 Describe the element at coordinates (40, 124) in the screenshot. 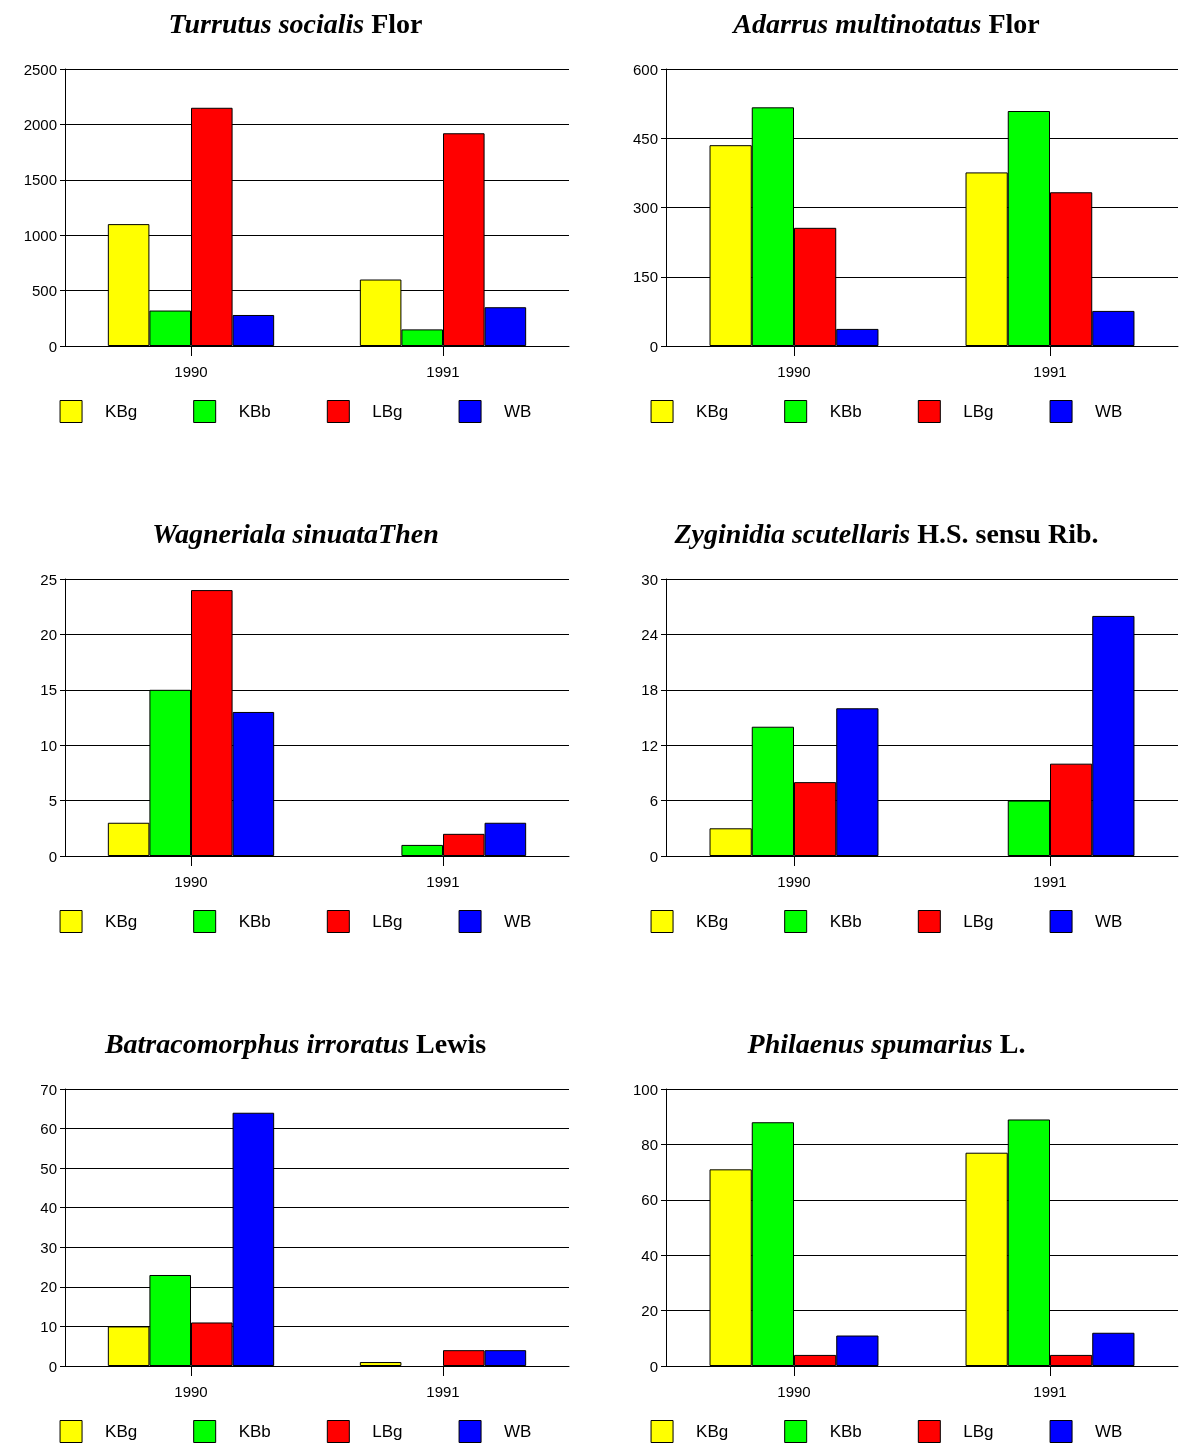

I see `y-tick-label: 2000` at that location.